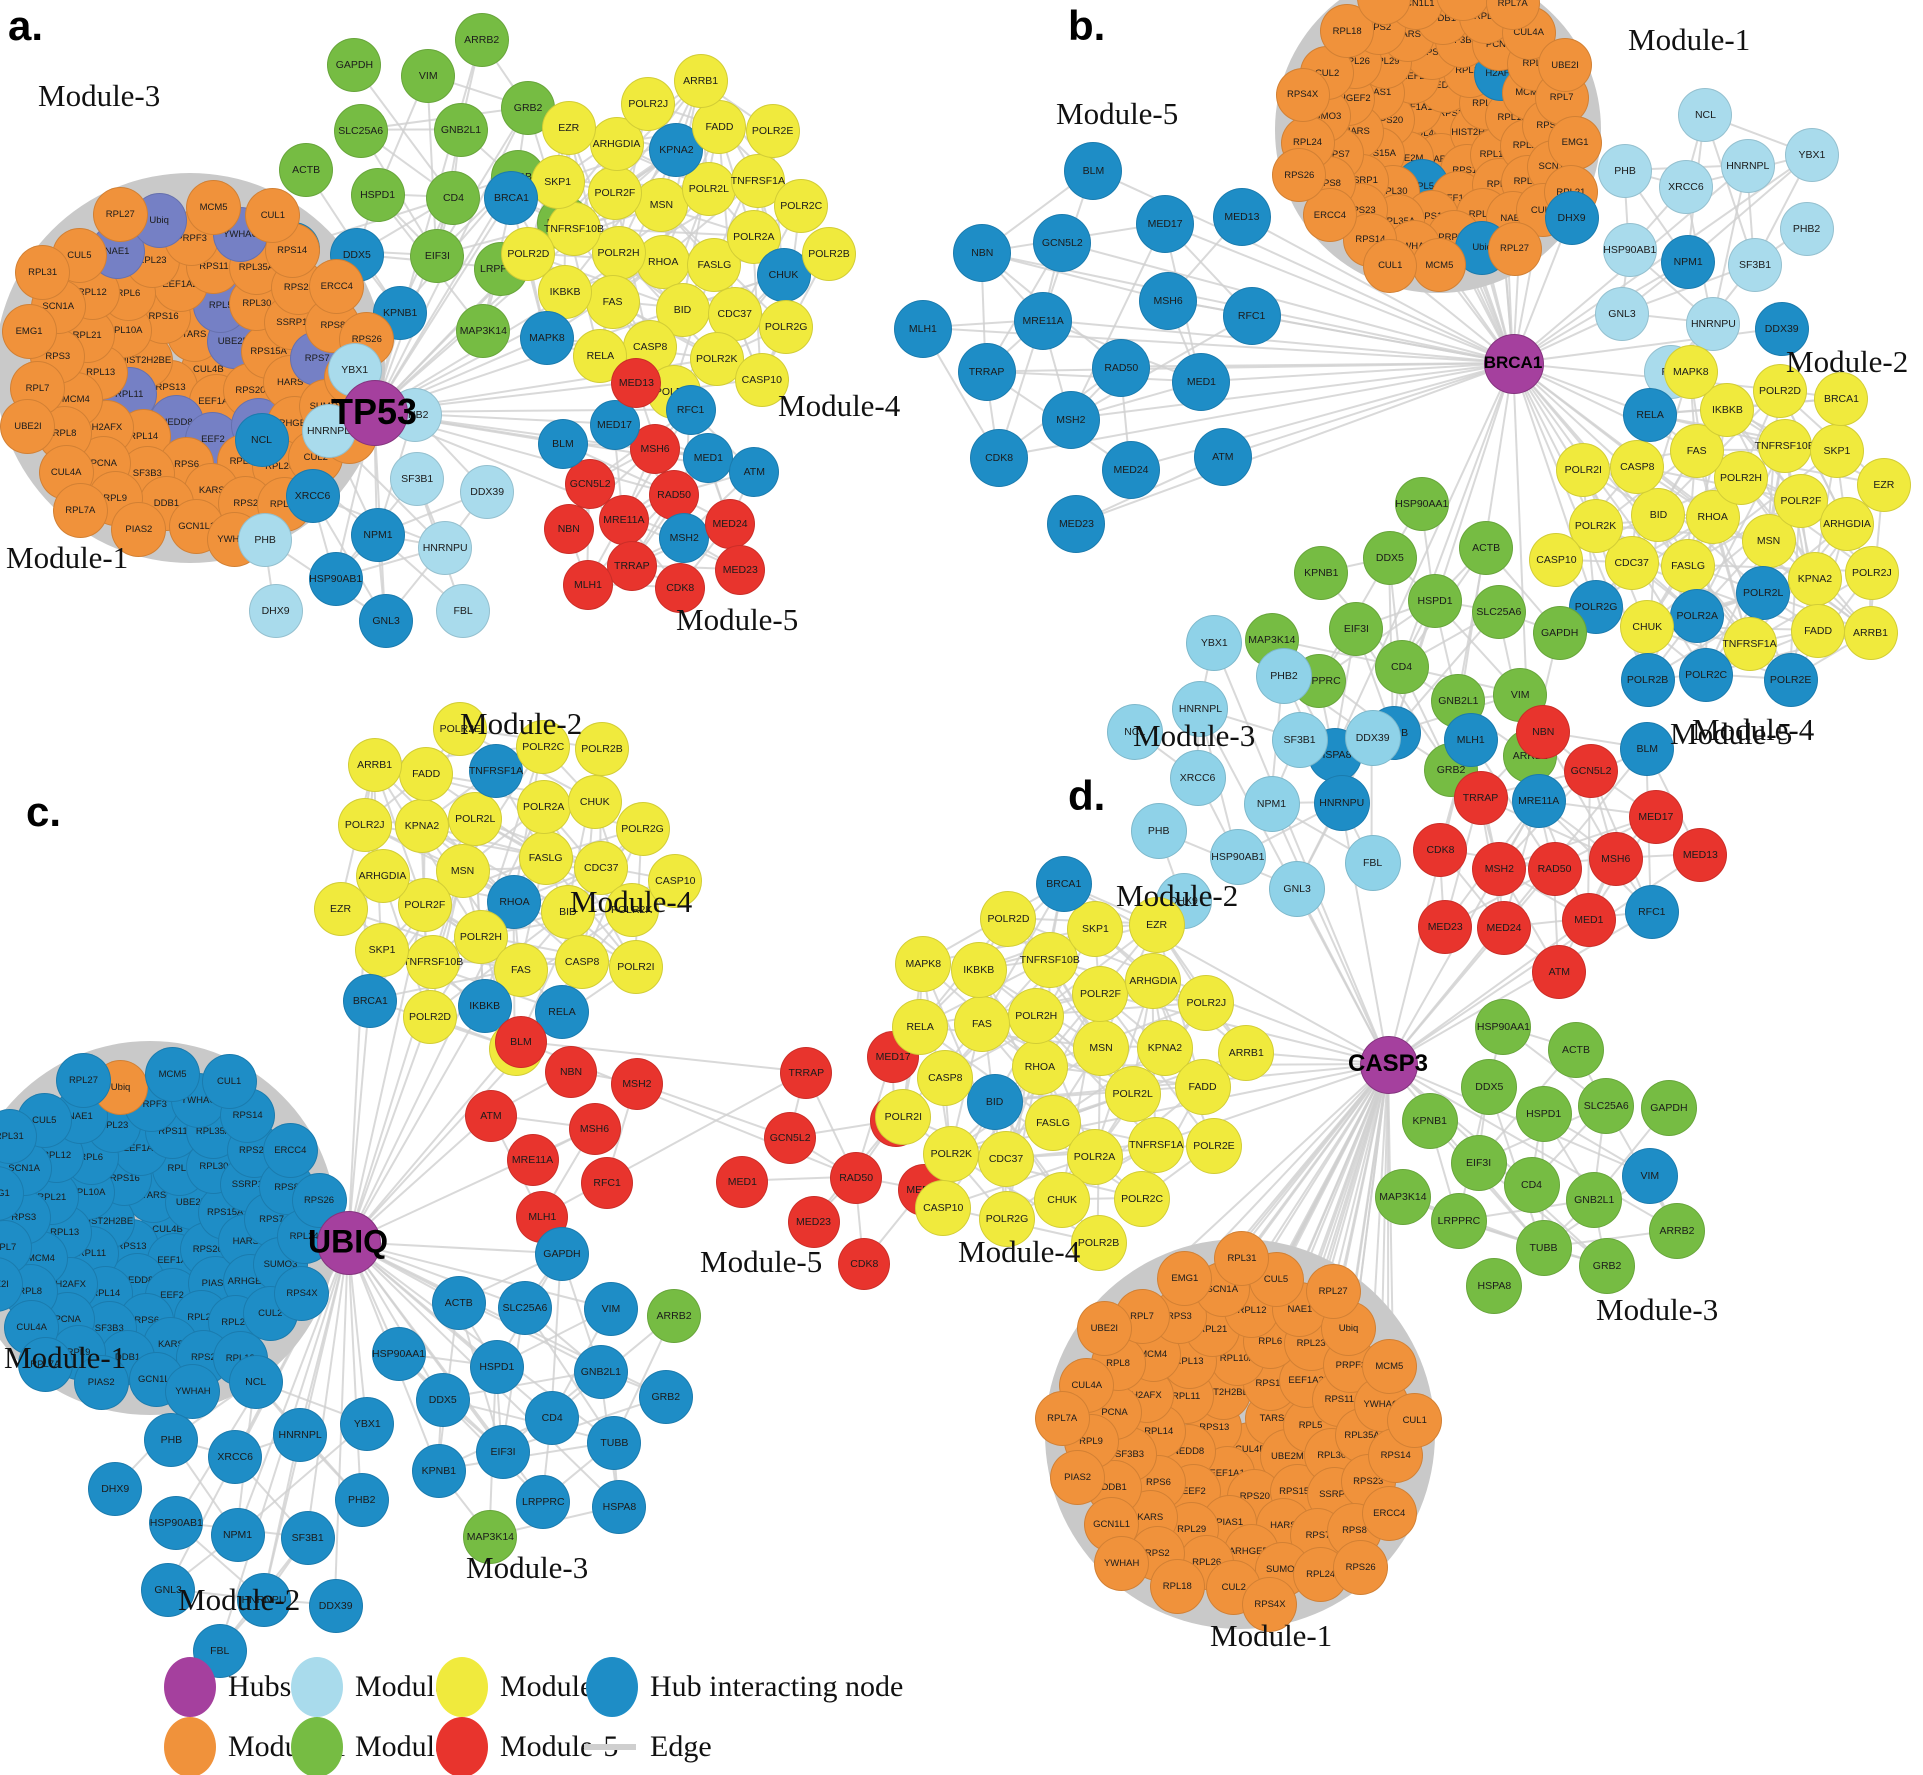 The image size is (1923, 1775). Describe the element at coordinates (520, 1042) in the screenshot. I see `node-BLM: BLM` at that location.